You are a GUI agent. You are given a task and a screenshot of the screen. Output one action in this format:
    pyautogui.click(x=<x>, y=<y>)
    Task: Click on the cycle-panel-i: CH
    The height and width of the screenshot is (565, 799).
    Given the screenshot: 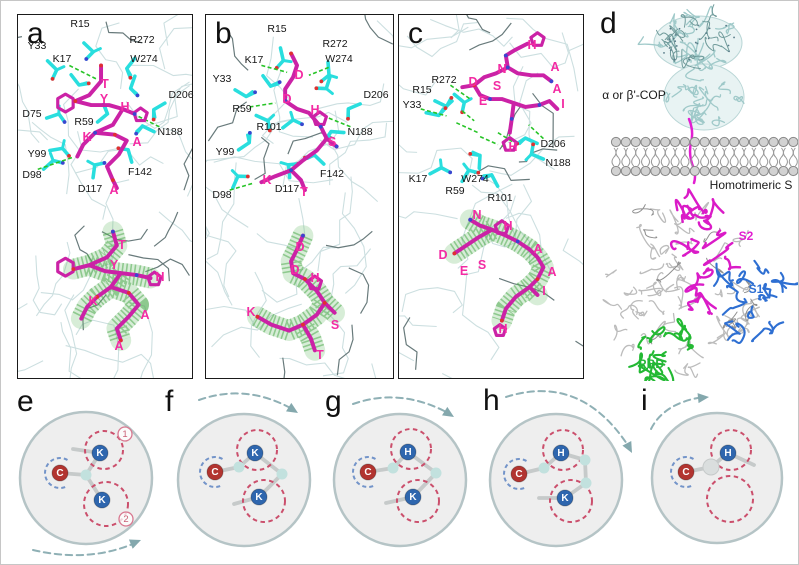 What is the action you would take?
    pyautogui.click(x=717, y=469)
    